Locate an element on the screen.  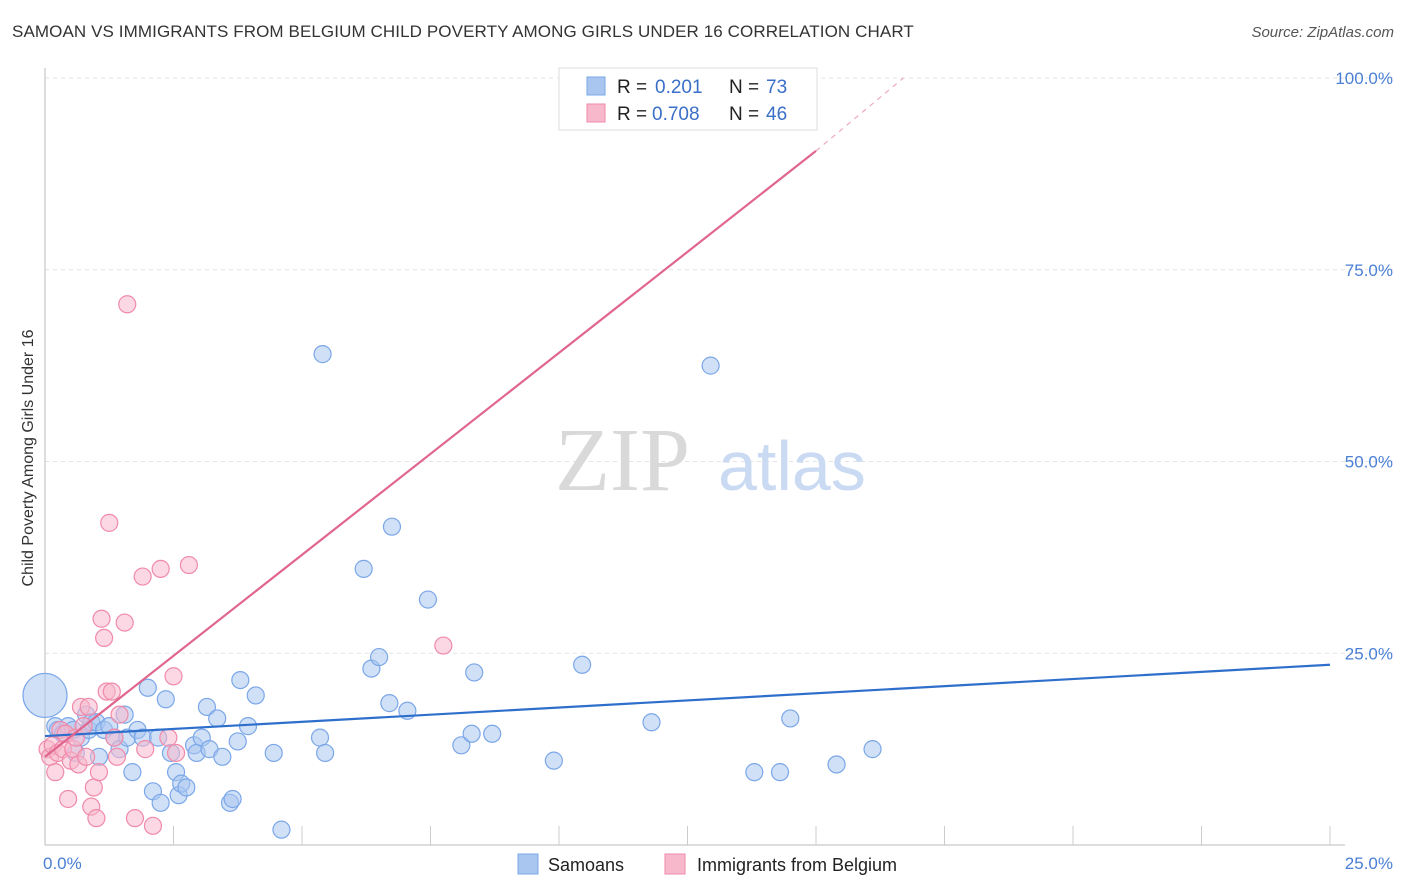
legend-r-value-1: 0.201 is located at coordinates (679, 87).